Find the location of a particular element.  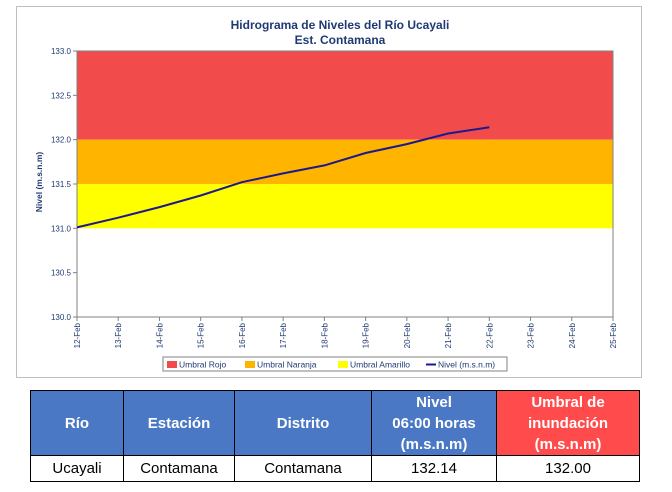

y-tick-label: 130.0 is located at coordinates (61, 317).